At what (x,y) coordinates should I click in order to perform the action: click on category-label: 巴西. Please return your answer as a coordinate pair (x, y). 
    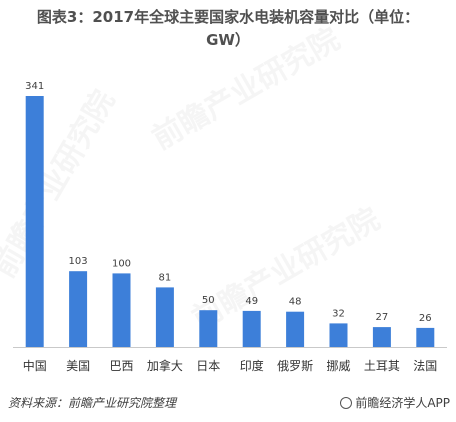
    Looking at the image, I should click on (121, 366).